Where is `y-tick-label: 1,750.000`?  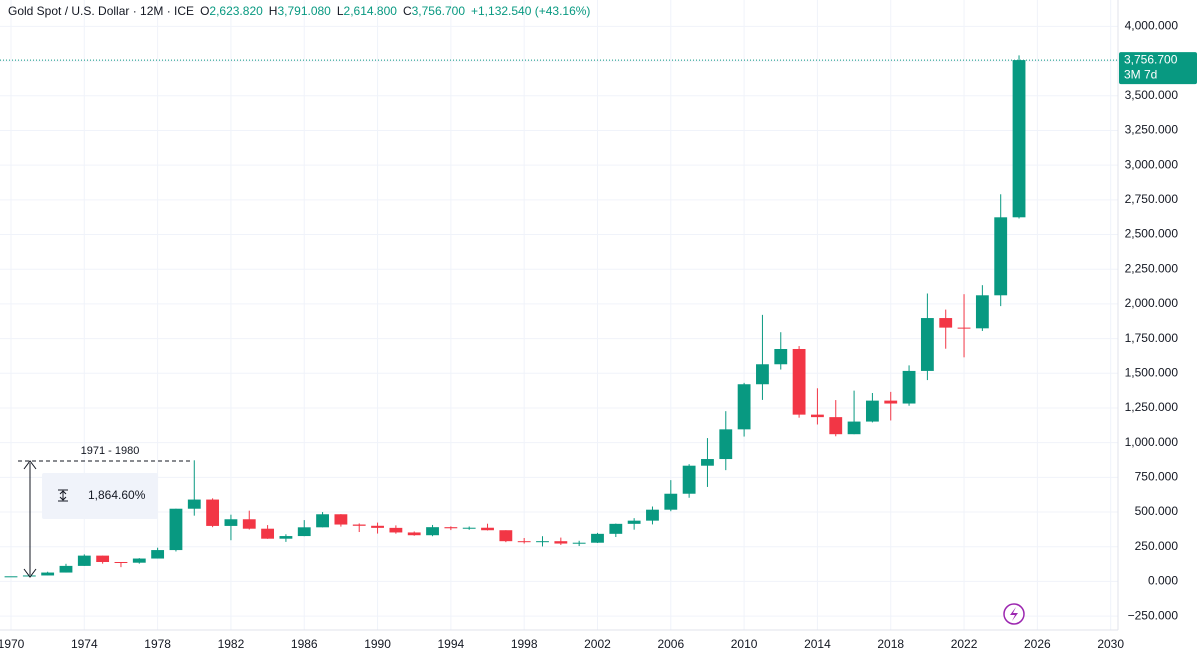
y-tick-label: 1,750.000 is located at coordinates (1152, 338).